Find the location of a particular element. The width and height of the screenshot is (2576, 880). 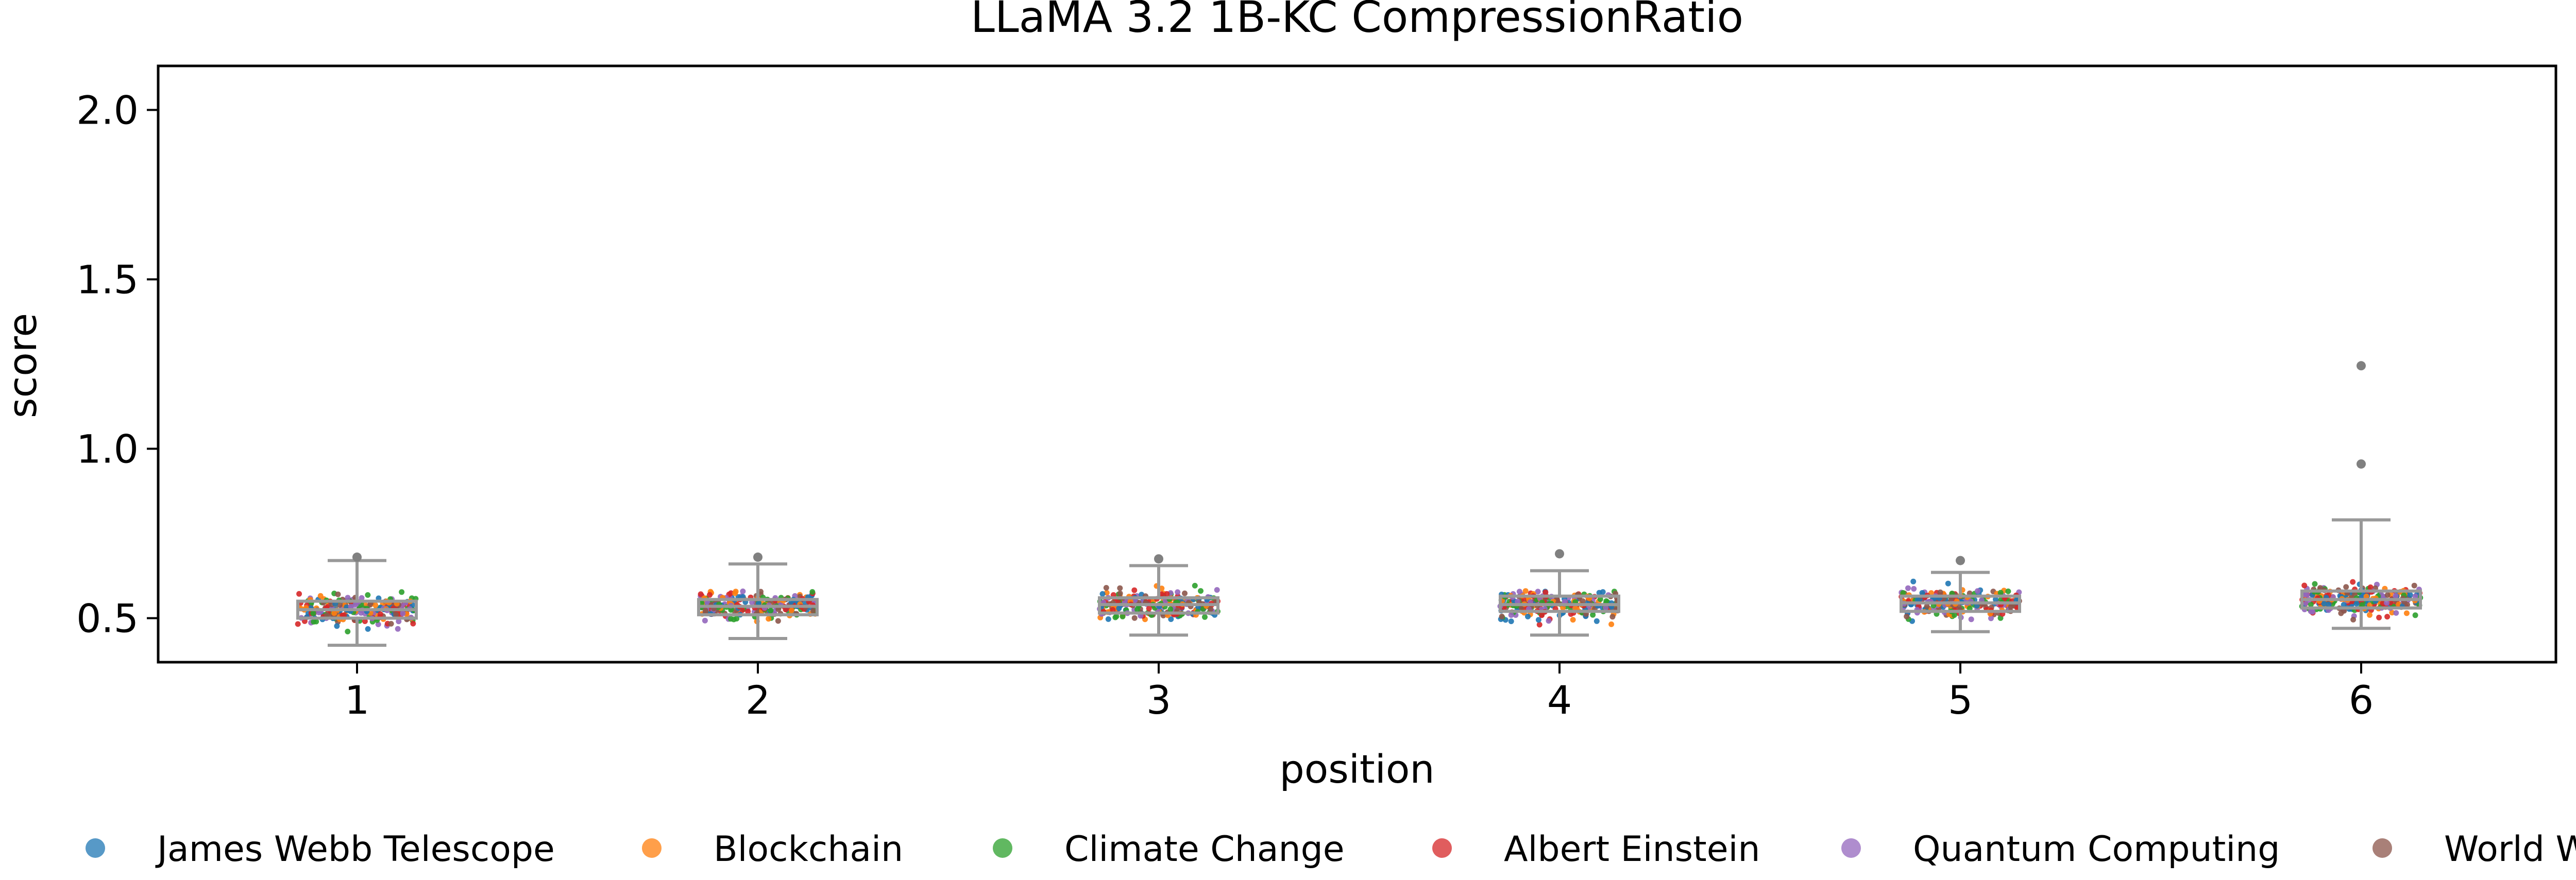

y-axis: 0.5 1.0 1.5 2.0 is located at coordinates (117, 365).